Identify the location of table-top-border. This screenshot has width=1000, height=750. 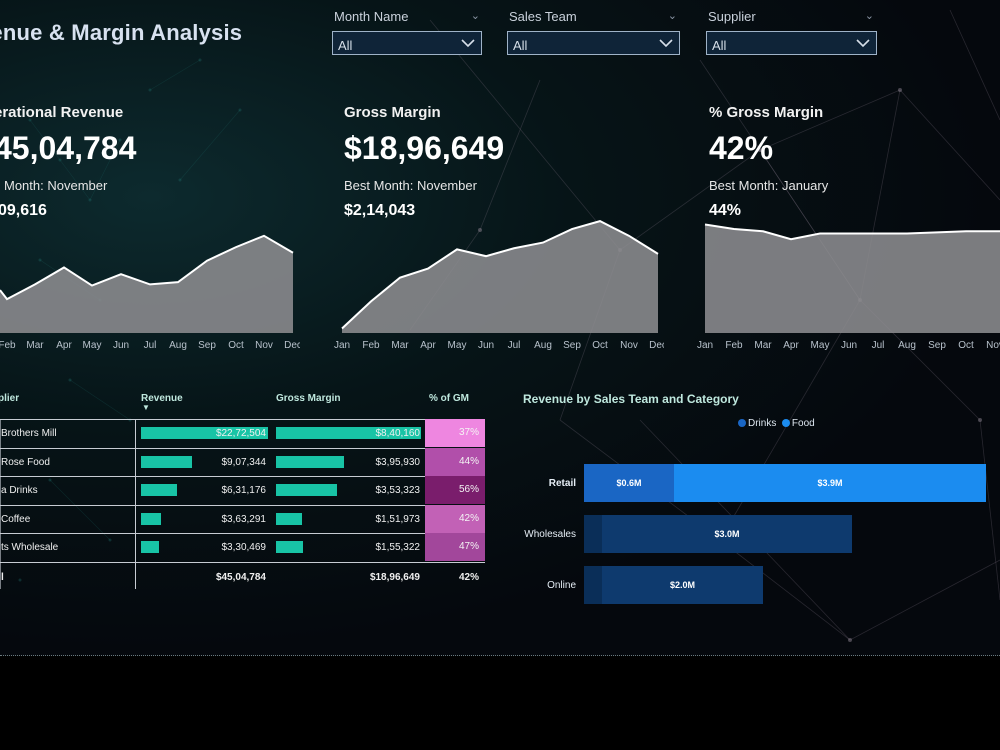
(242, 419).